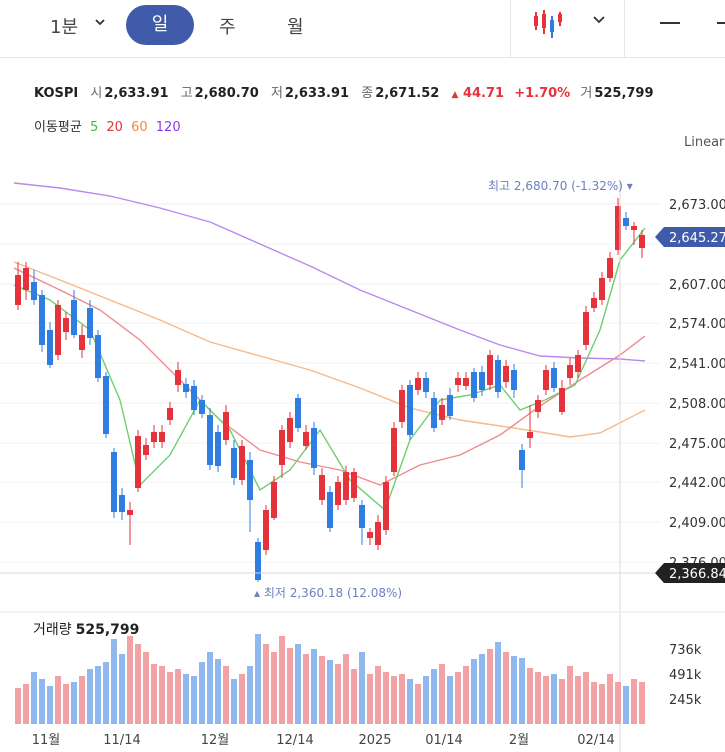 Image resolution: width=725 pixels, height=752 pixels. I want to click on more-icon, so click(721, 23).